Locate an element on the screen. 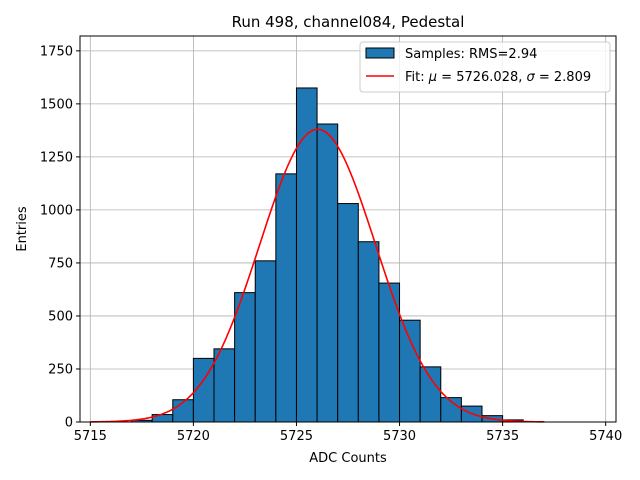  chart-title: Run 498, channel084, Pedestal is located at coordinates (348, 22).